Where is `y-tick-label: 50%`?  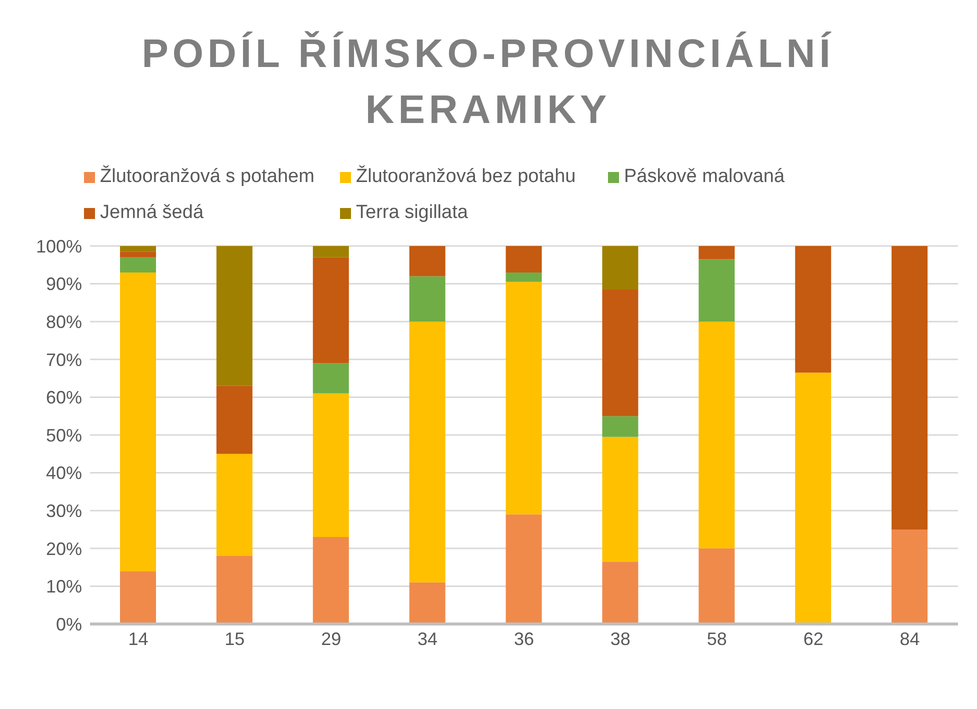
y-tick-label: 50% is located at coordinates (64, 435).